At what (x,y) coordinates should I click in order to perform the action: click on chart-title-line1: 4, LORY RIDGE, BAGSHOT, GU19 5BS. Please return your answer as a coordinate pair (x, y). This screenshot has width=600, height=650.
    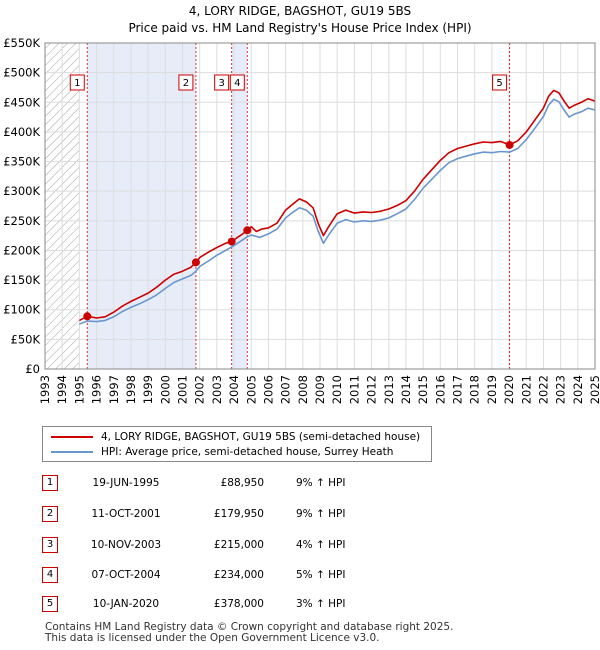
    Looking at the image, I should click on (300, 11).